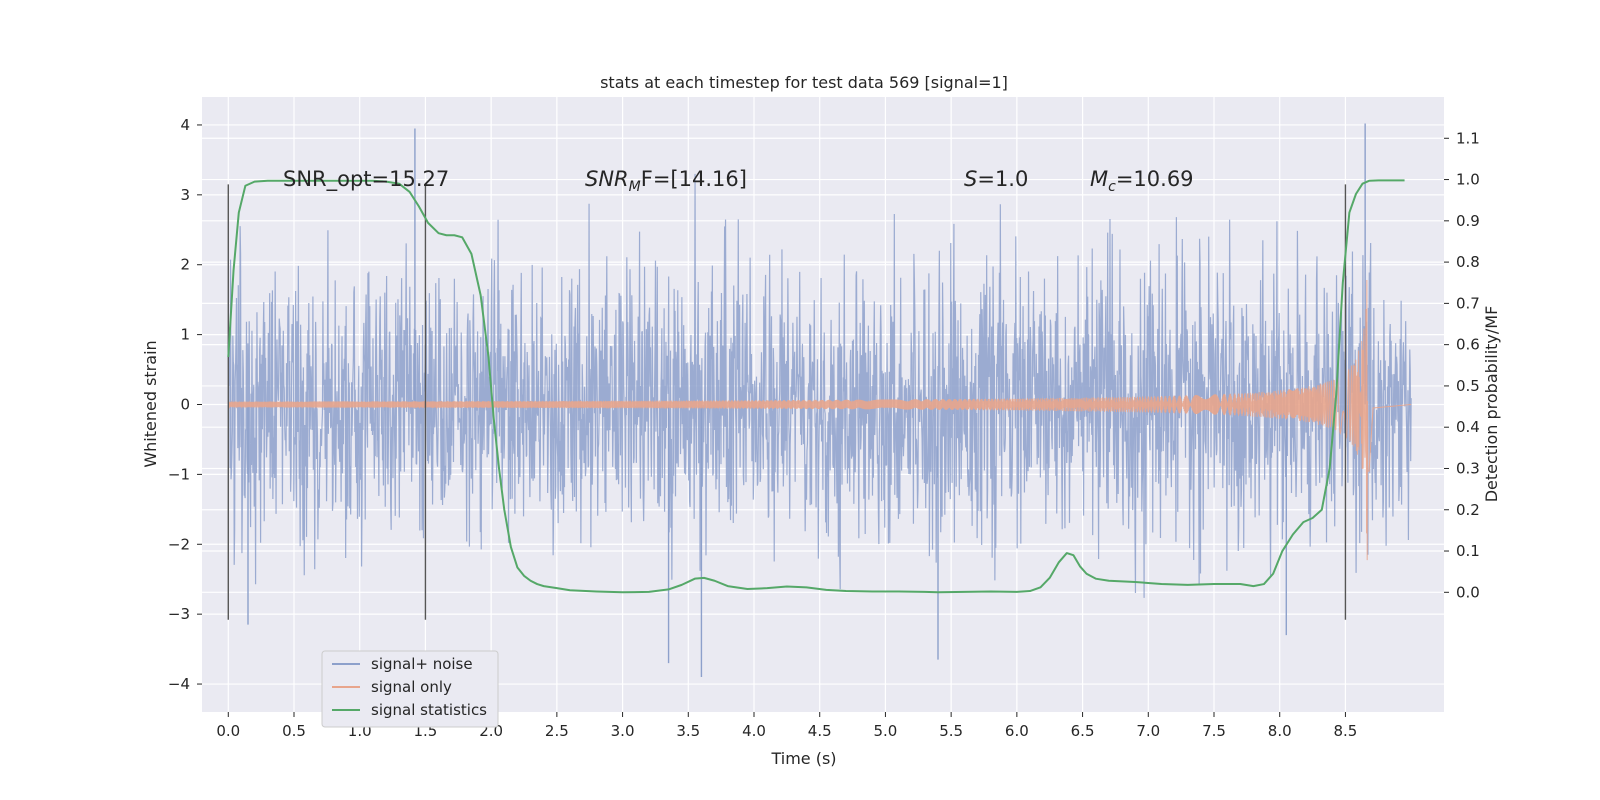 This screenshot has height=800, width=1600. What do you see at coordinates (1017, 731) in the screenshot?
I see `x-tick-label: 6.0` at bounding box center [1017, 731].